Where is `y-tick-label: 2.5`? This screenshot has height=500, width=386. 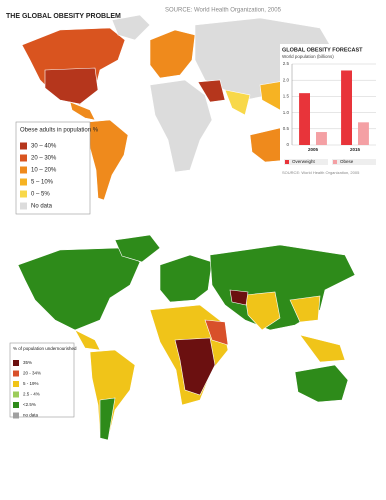
y-tick-label: 2.5 is located at coordinates (286, 63).